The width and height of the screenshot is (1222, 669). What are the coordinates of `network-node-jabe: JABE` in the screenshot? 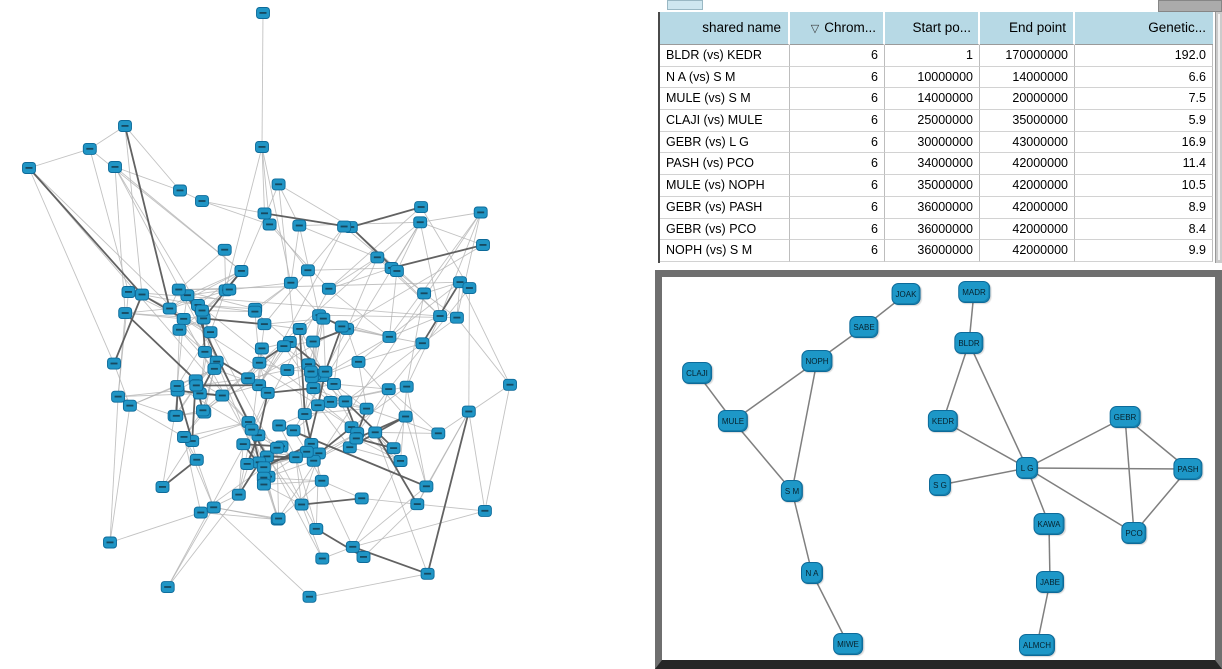 It's located at (1050, 582).